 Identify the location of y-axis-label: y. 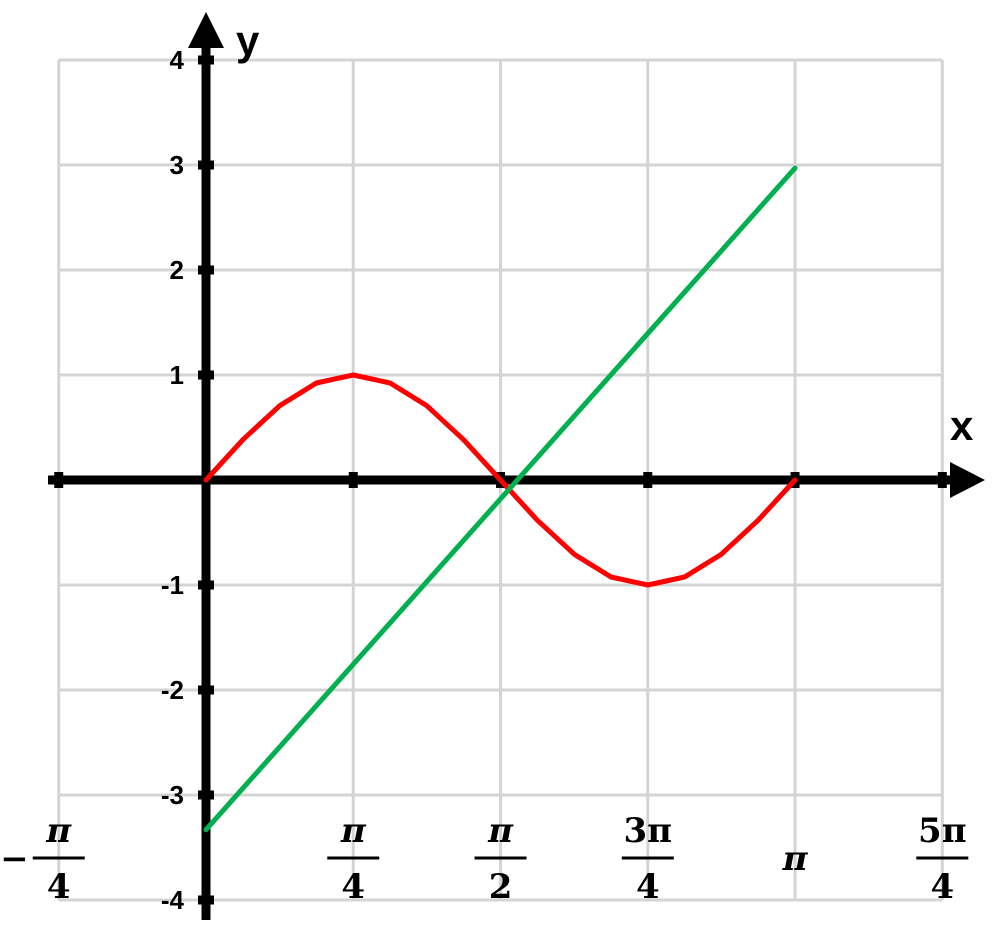
(248, 40).